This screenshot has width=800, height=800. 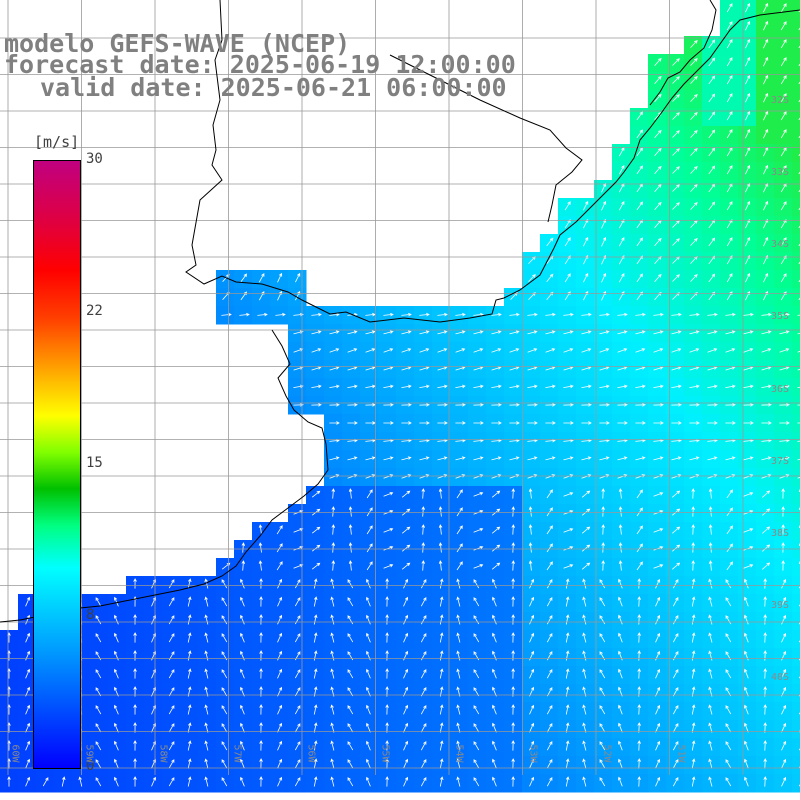 What do you see at coordinates (683, 53) in the screenshot?
I see `coastline-laguna-dos-patos` at bounding box center [683, 53].